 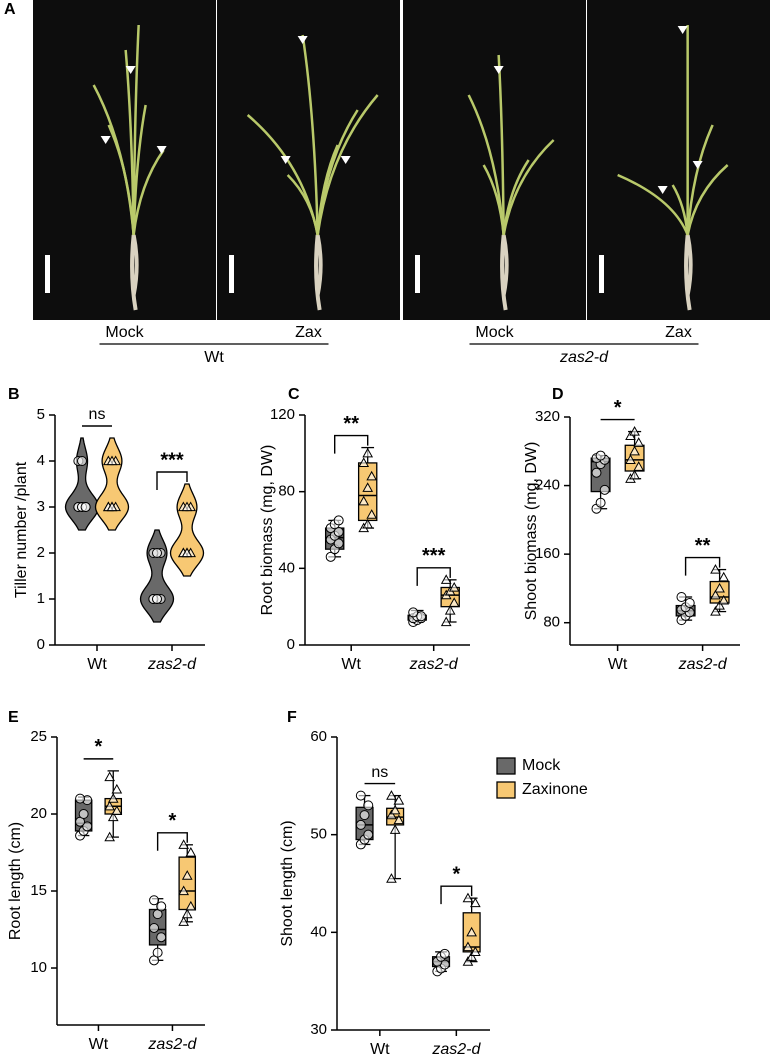 I want to click on violin, so click(x=112, y=484).